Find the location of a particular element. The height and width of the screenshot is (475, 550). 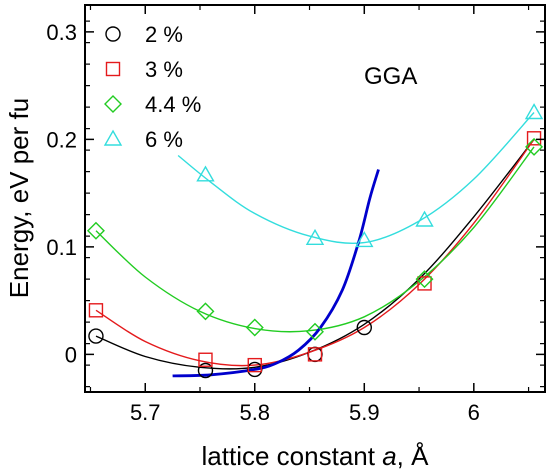

x-tick-label: 6 is located at coordinates (474, 412).